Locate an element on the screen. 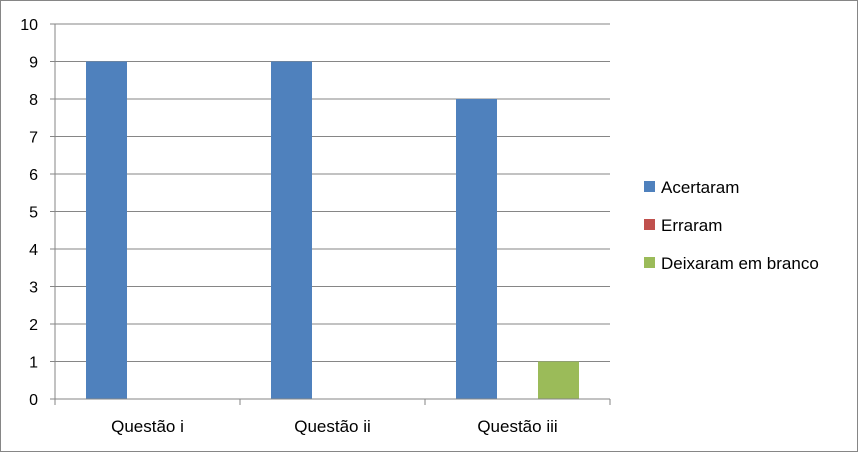  x-category-label: Questão iii is located at coordinates (517, 426).